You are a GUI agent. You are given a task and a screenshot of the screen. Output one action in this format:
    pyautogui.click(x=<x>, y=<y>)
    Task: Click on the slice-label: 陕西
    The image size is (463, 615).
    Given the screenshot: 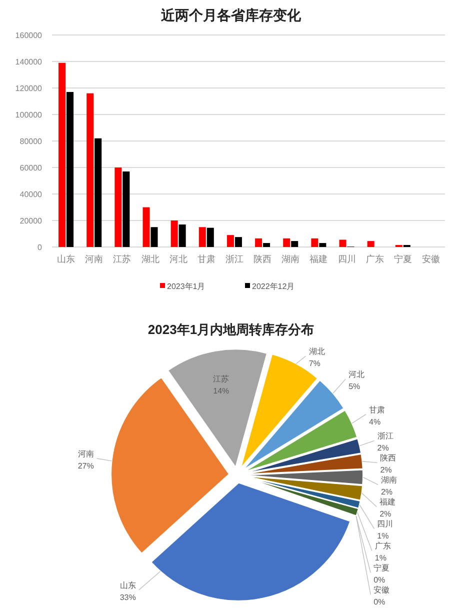 What is the action you would take?
    pyautogui.click(x=388, y=458)
    